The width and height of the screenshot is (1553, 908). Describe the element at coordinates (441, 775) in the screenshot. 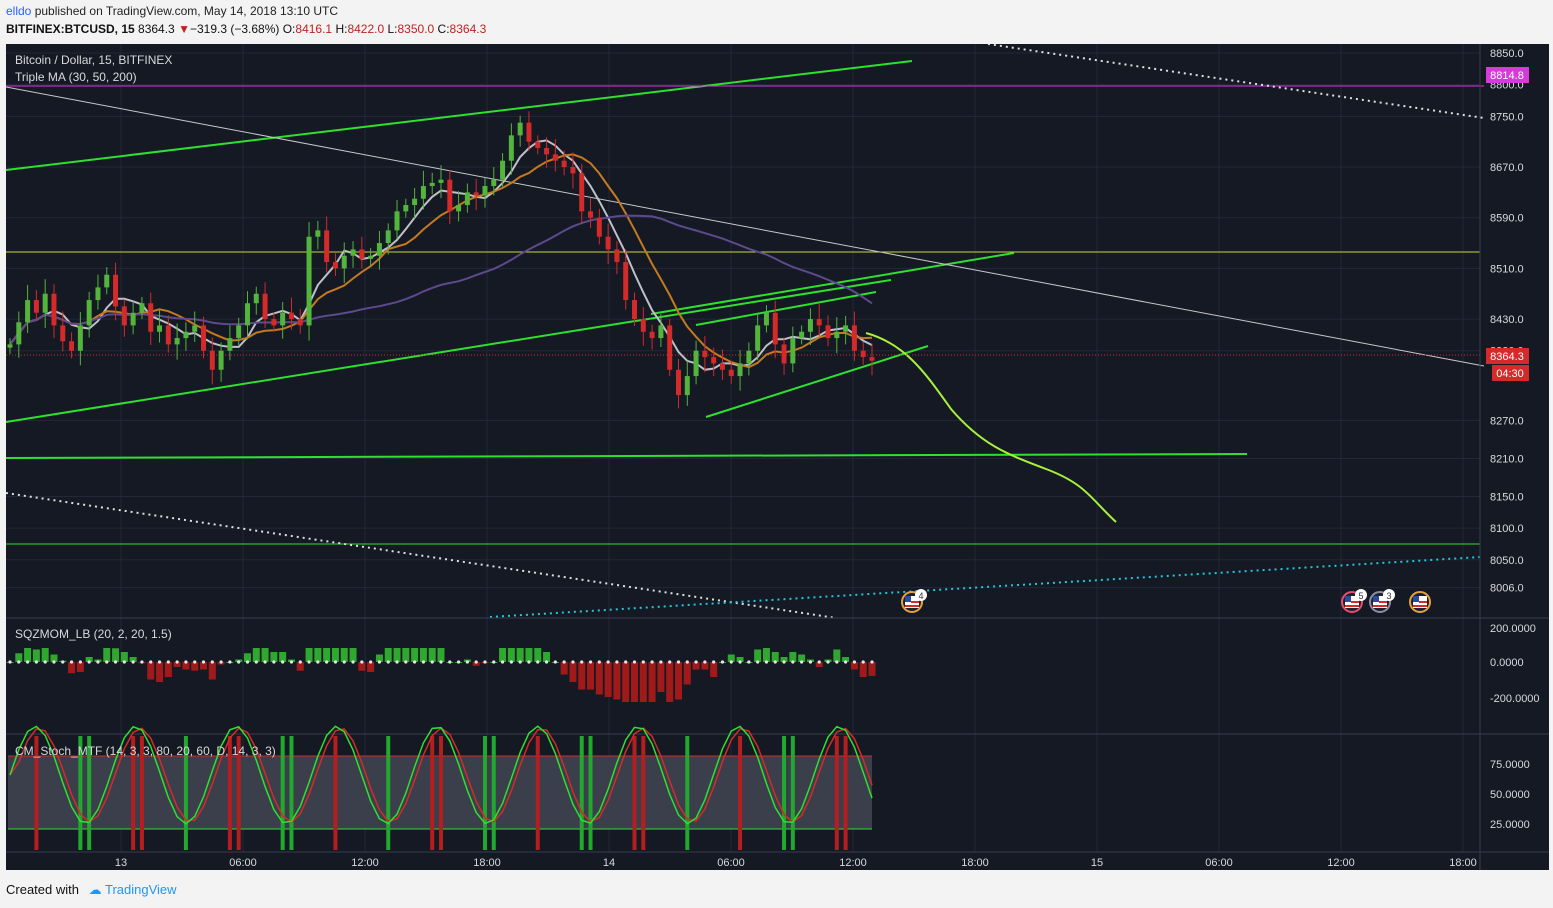

I see `stoch-k-line` at that location.